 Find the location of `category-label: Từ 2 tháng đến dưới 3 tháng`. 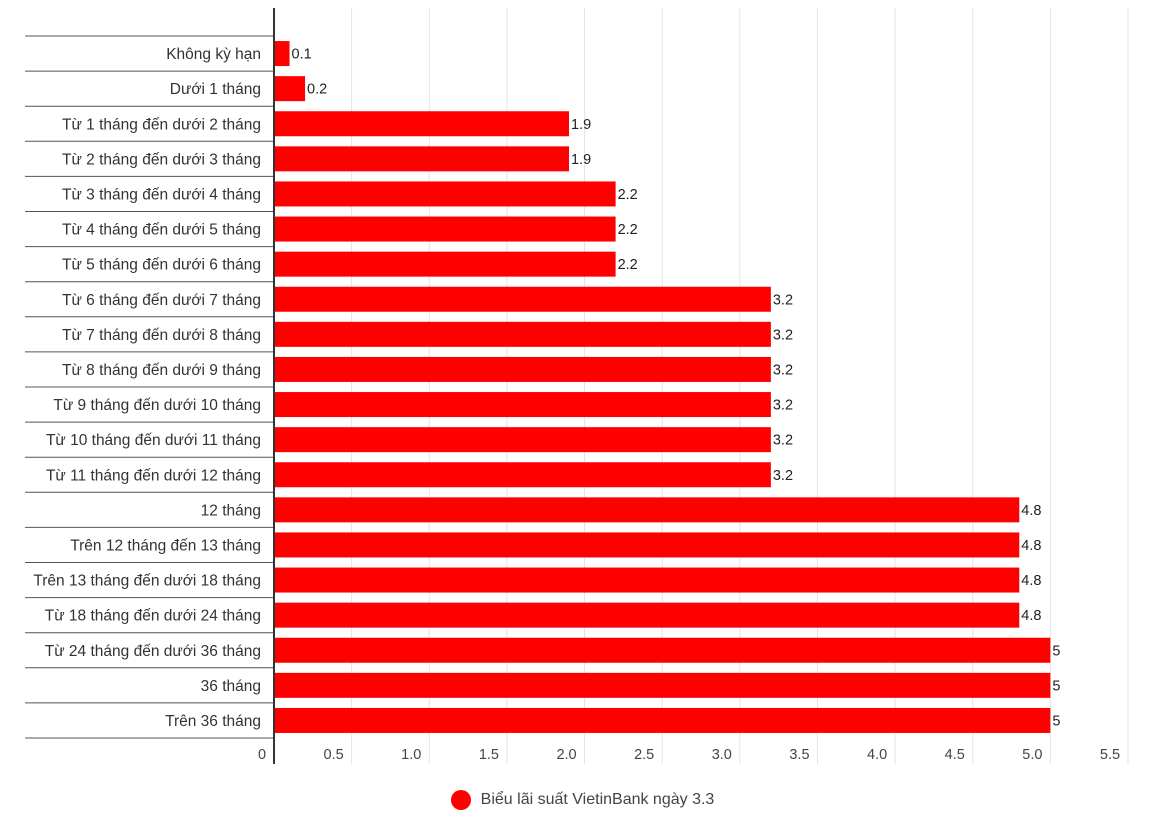

category-label: Từ 2 tháng đến dưới 3 tháng is located at coordinates (161, 159).